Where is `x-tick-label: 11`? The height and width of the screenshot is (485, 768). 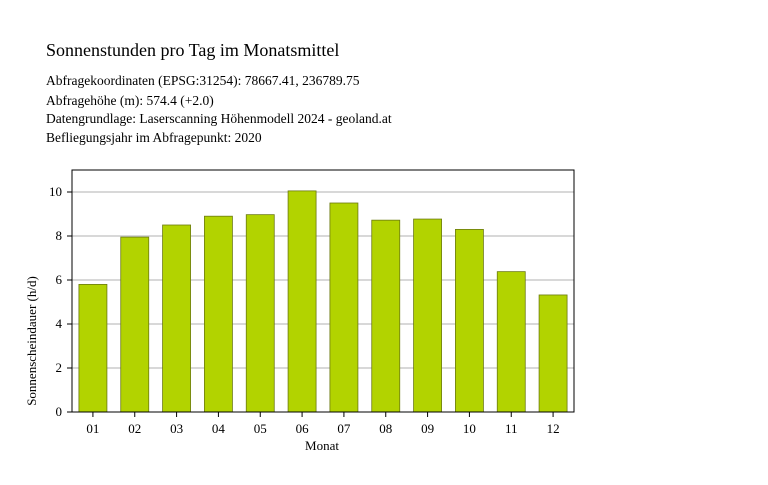
x-tick-label: 11 is located at coordinates (511, 428).